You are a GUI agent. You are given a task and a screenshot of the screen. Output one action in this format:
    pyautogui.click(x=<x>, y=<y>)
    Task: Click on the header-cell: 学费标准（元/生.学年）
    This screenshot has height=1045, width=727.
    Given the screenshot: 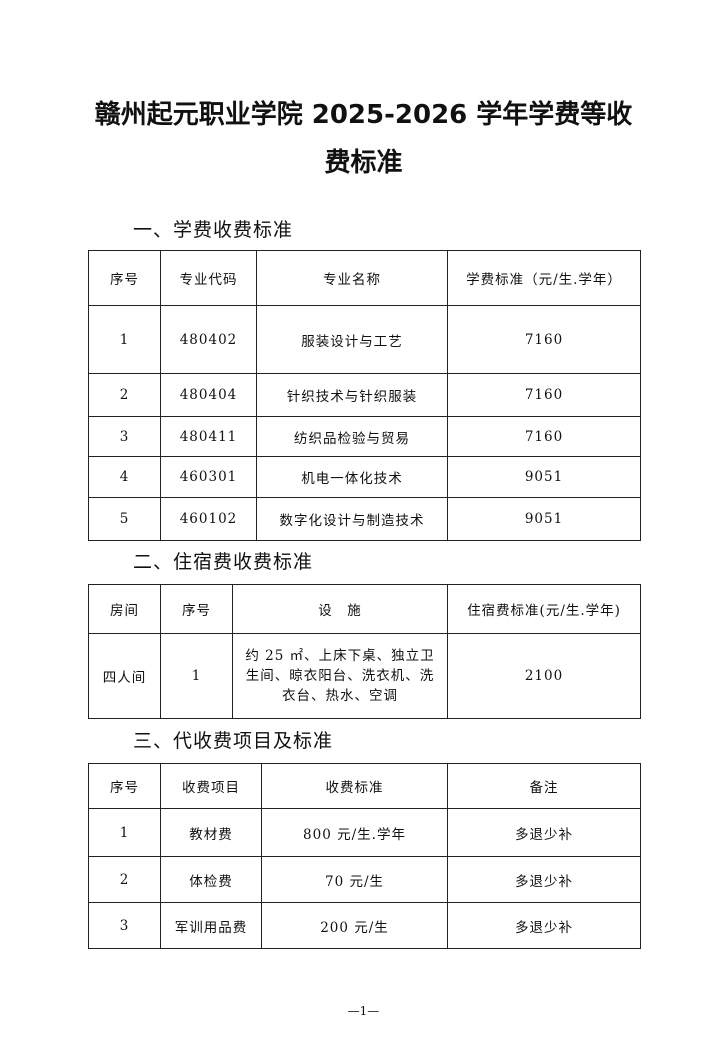 What is the action you would take?
    pyautogui.click(x=544, y=278)
    